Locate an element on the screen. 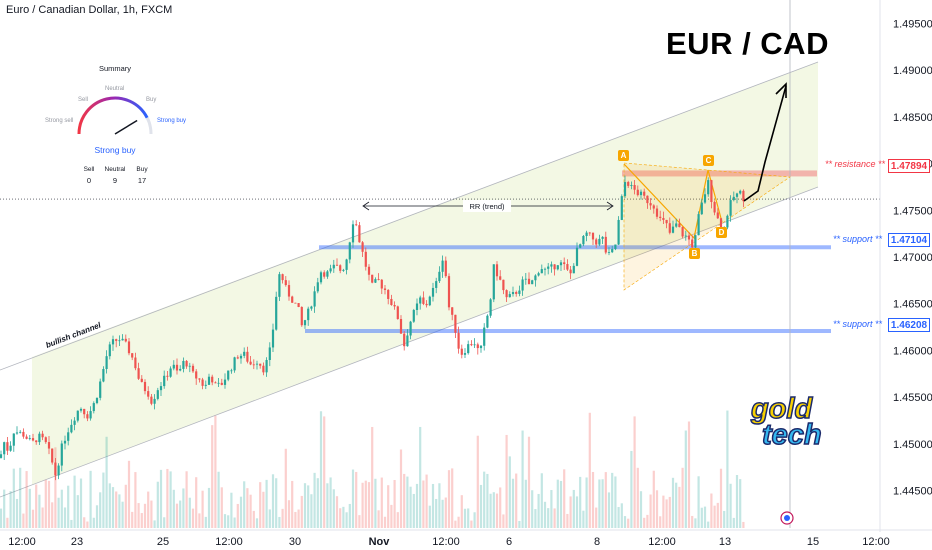 Image resolution: width=932 pixels, height=550 pixels. pattern-point-d: D is located at coordinates (721, 232).